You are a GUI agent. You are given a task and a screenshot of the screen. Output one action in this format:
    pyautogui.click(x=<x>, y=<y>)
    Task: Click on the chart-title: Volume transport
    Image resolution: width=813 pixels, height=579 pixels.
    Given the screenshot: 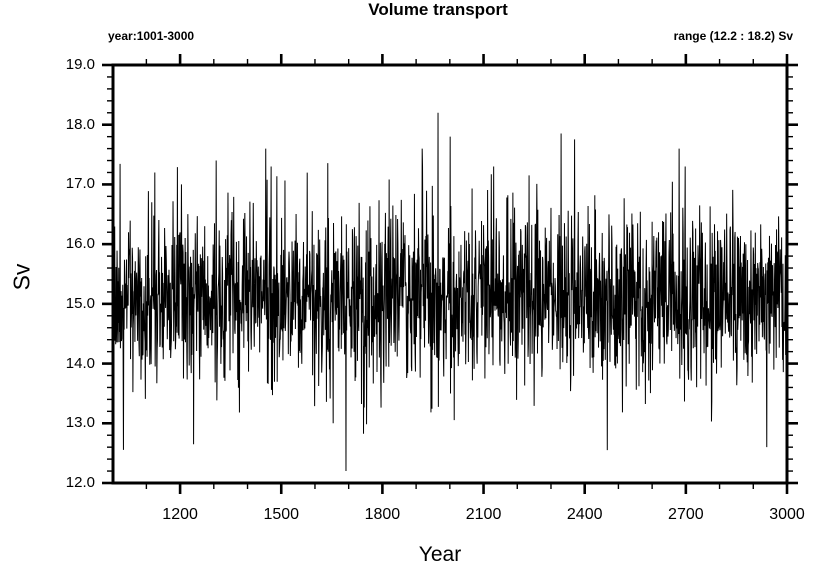 What is the action you would take?
    pyautogui.click(x=438, y=9)
    